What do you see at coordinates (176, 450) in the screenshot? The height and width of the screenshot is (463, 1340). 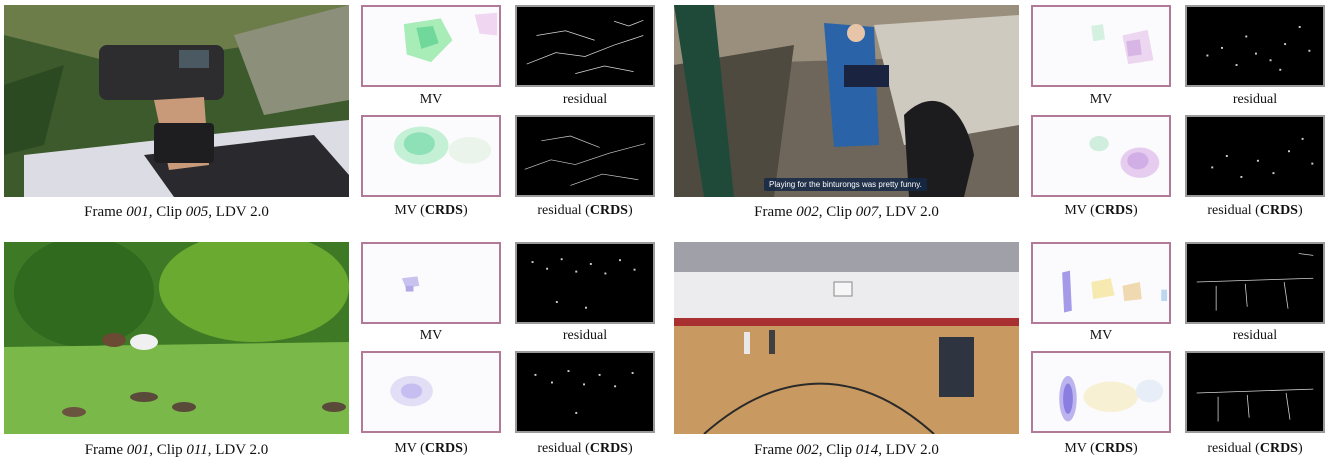 I see `frame-caption: Frame 001, Clip 011, LDV 2.0` at bounding box center [176, 450].